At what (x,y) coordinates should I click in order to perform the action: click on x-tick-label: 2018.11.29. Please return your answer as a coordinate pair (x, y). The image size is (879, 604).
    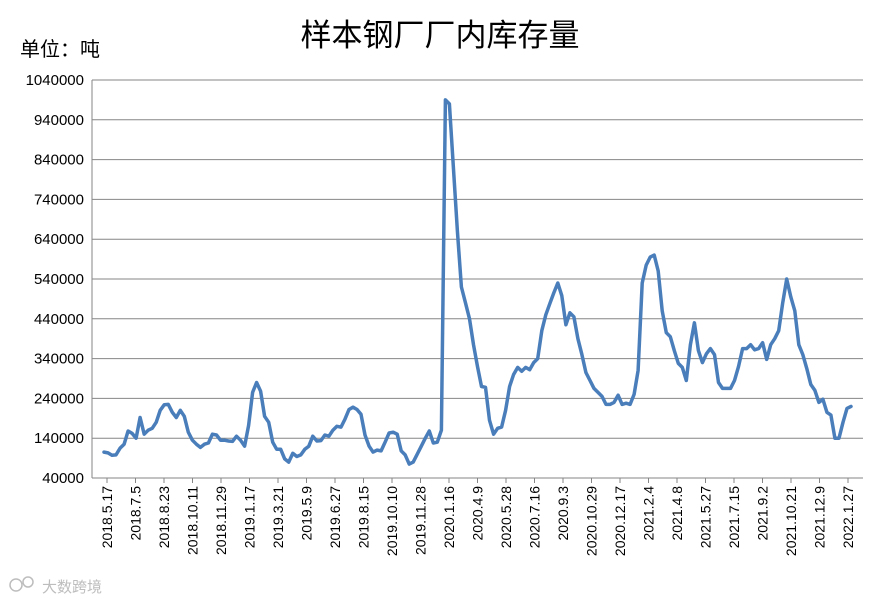
    Looking at the image, I should click on (221, 520).